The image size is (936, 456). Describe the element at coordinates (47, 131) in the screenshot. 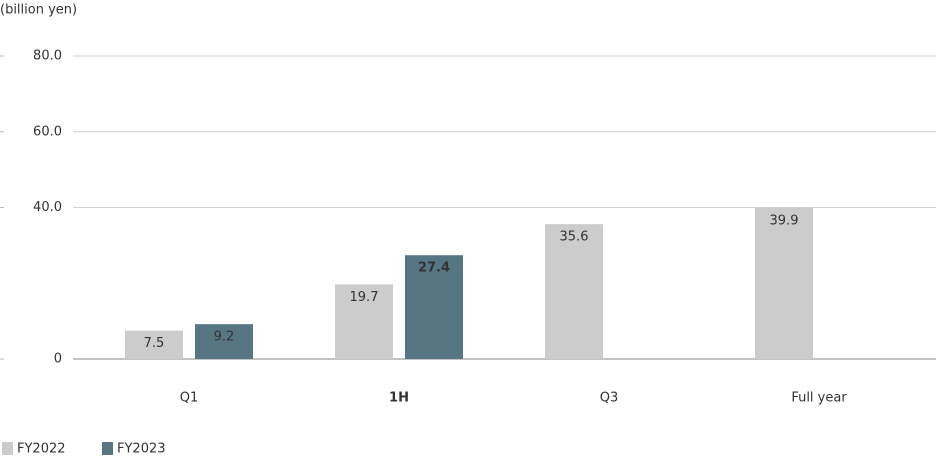

I see `y-tick-label: 60.0` at that location.